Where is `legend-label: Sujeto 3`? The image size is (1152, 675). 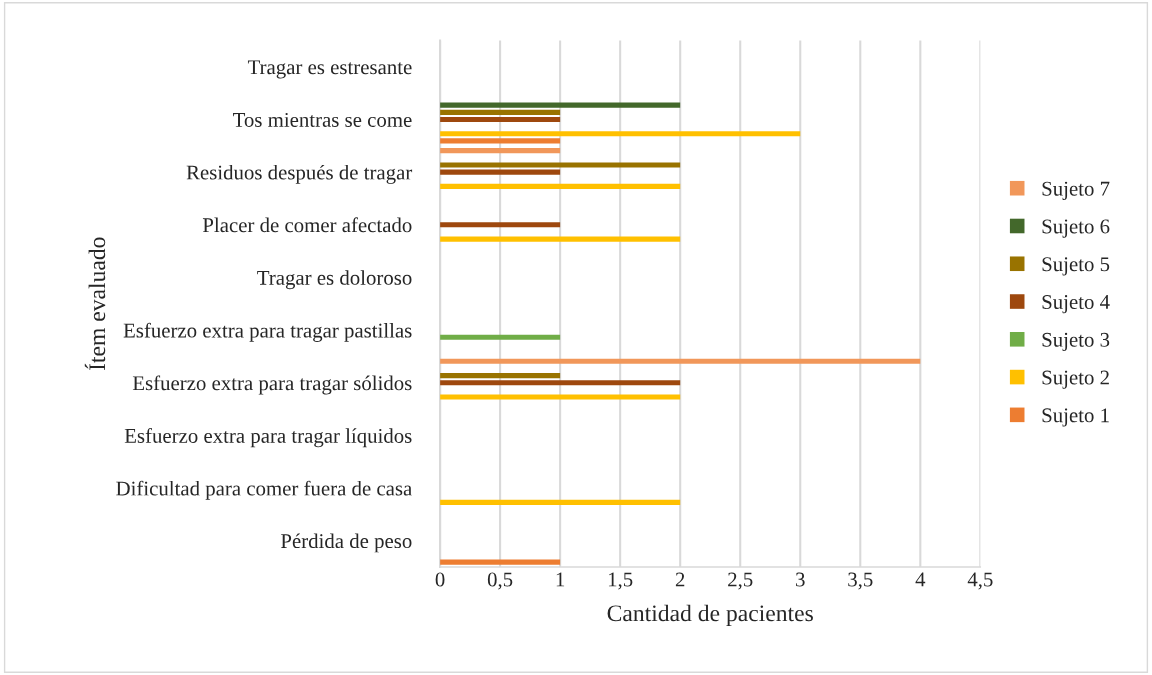
legend-label: Sujeto 3 is located at coordinates (1076, 342).